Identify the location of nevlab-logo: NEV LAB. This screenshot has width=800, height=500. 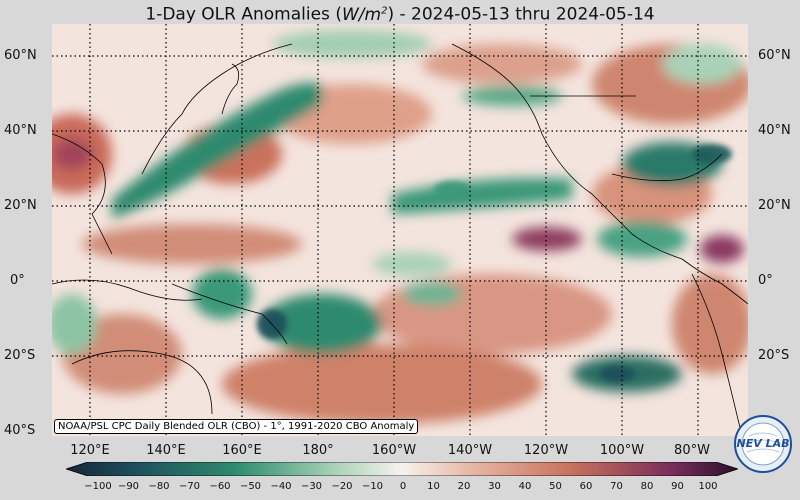
(763, 444).